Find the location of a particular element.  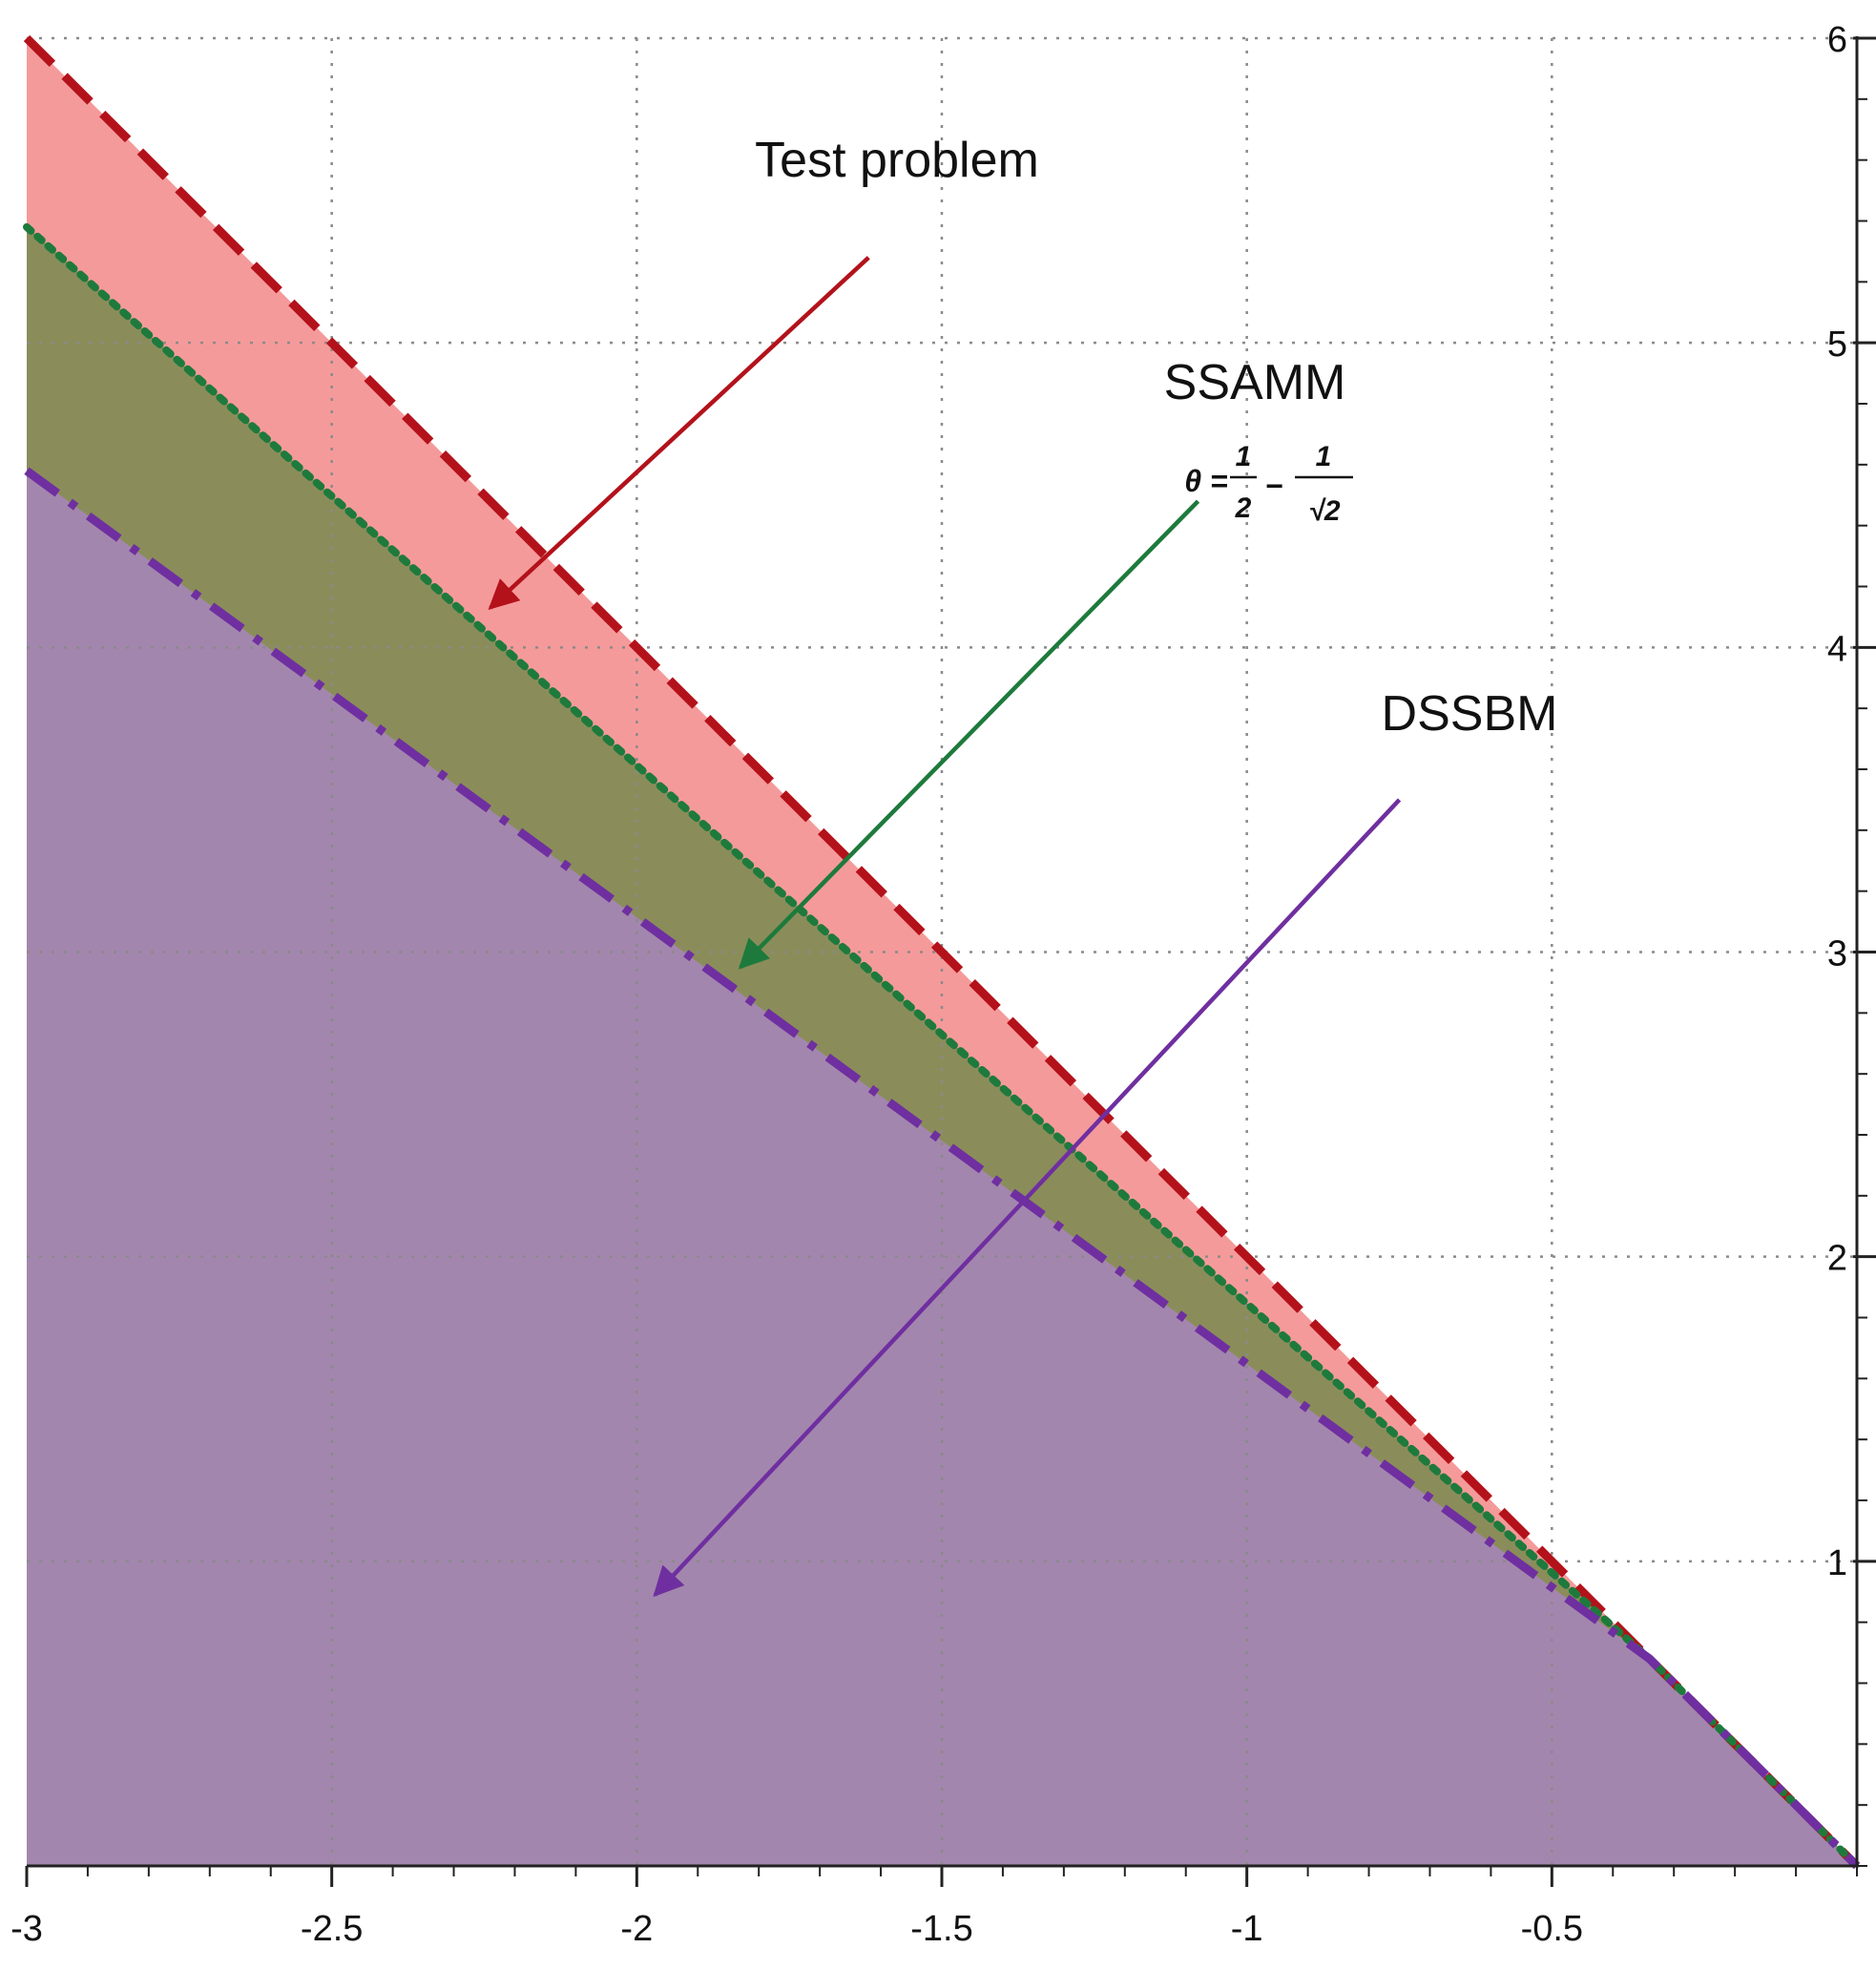

ssamm-arrow is located at coordinates (969, 734).